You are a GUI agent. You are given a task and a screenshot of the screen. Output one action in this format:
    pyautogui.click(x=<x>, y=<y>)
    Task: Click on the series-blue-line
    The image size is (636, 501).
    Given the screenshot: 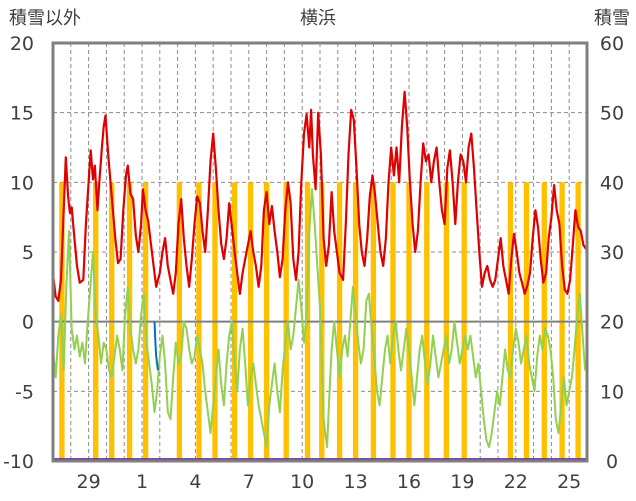 What is the action you would take?
    pyautogui.click(x=156, y=346)
    